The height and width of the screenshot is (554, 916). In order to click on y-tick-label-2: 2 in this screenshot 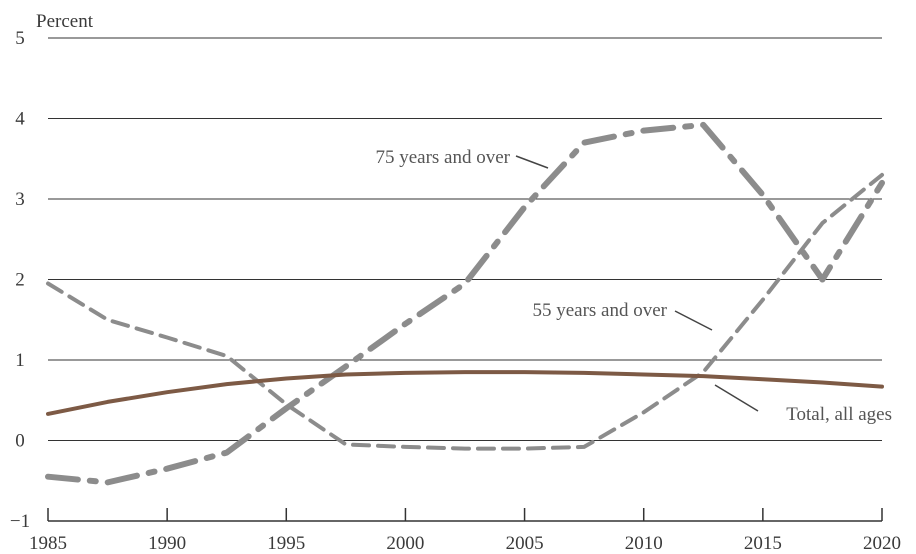, I will do `click(20, 280)`.